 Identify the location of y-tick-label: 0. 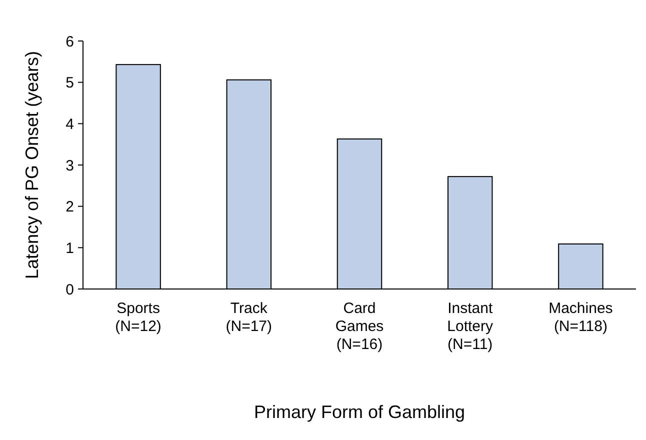
(70, 289).